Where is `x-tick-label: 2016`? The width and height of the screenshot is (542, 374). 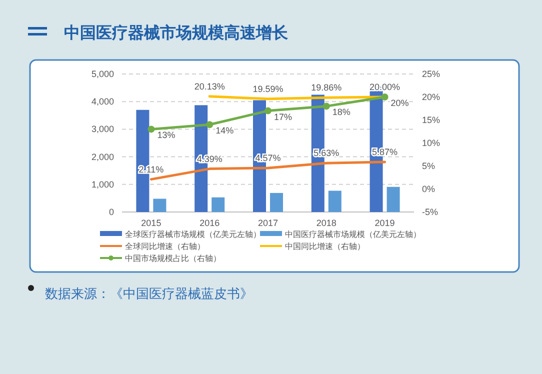
x-tick-label: 2016 is located at coordinates (210, 223).